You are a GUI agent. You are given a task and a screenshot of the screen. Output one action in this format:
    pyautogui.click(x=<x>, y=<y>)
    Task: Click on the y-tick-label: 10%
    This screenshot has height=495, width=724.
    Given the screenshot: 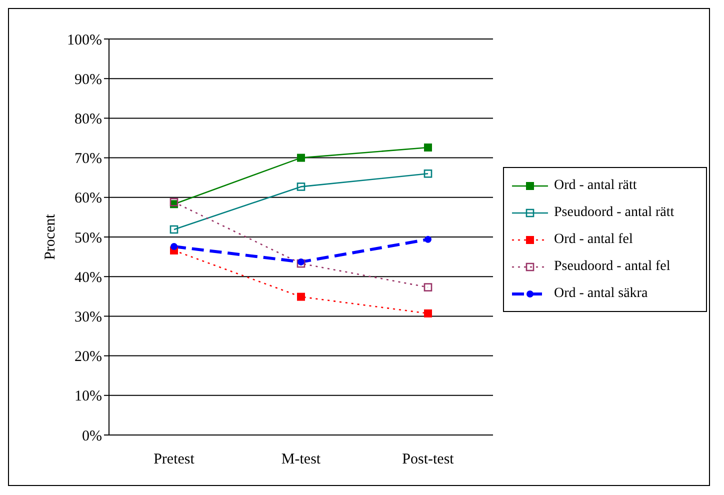 What is the action you would take?
    pyautogui.click(x=88, y=396)
    